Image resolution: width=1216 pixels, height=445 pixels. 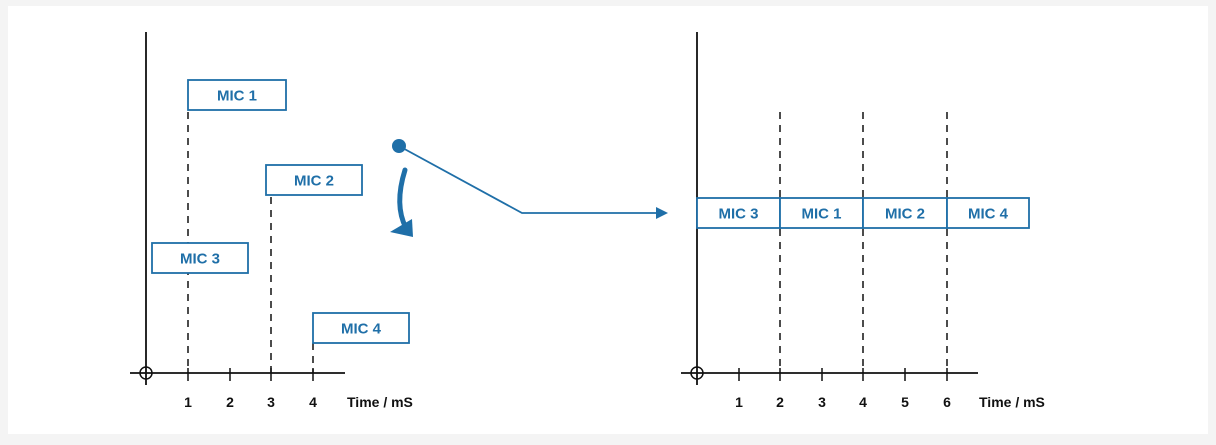 What do you see at coordinates (271, 402) in the screenshot?
I see `left-tick-label: 3` at bounding box center [271, 402].